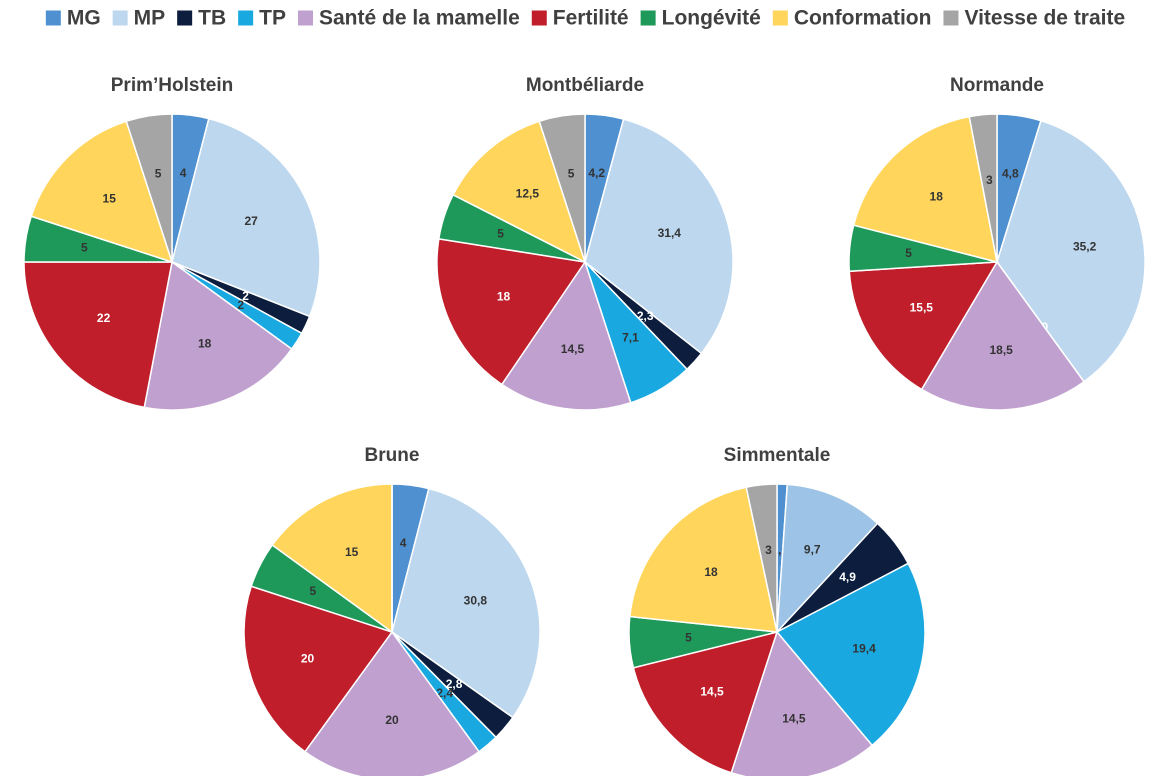 The width and height of the screenshot is (1171, 776). Describe the element at coordinates (1002, 350) in the screenshot. I see `data-label: 18,5` at that location.